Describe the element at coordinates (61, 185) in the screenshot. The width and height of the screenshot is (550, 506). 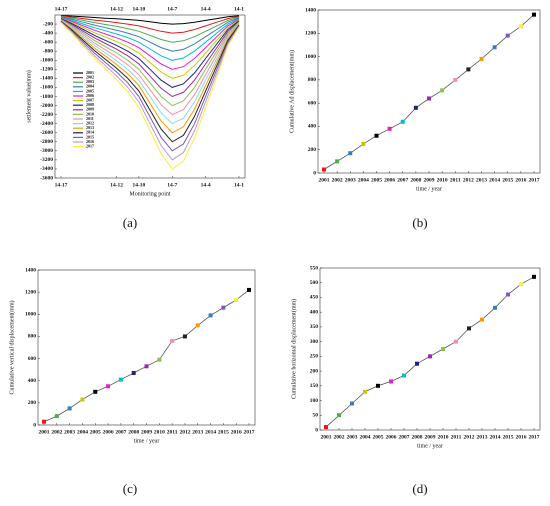
I see `x-tick-label: 14-17` at that location.